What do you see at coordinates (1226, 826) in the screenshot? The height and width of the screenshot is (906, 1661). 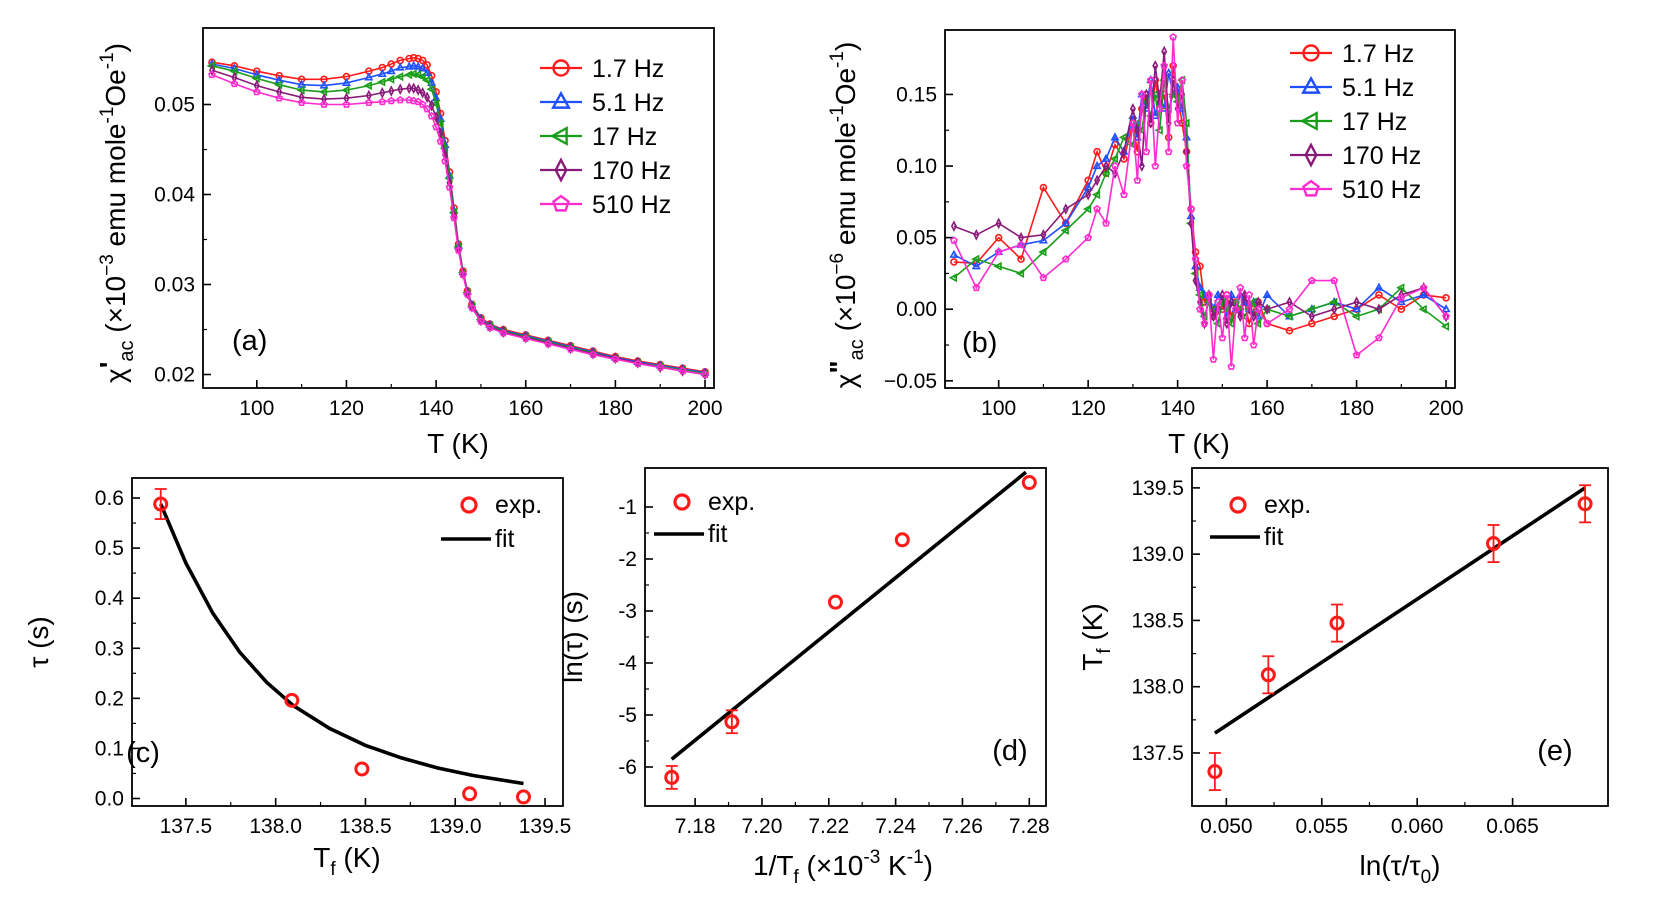 I see `x-tick-label: 0.050` at bounding box center [1226, 826].